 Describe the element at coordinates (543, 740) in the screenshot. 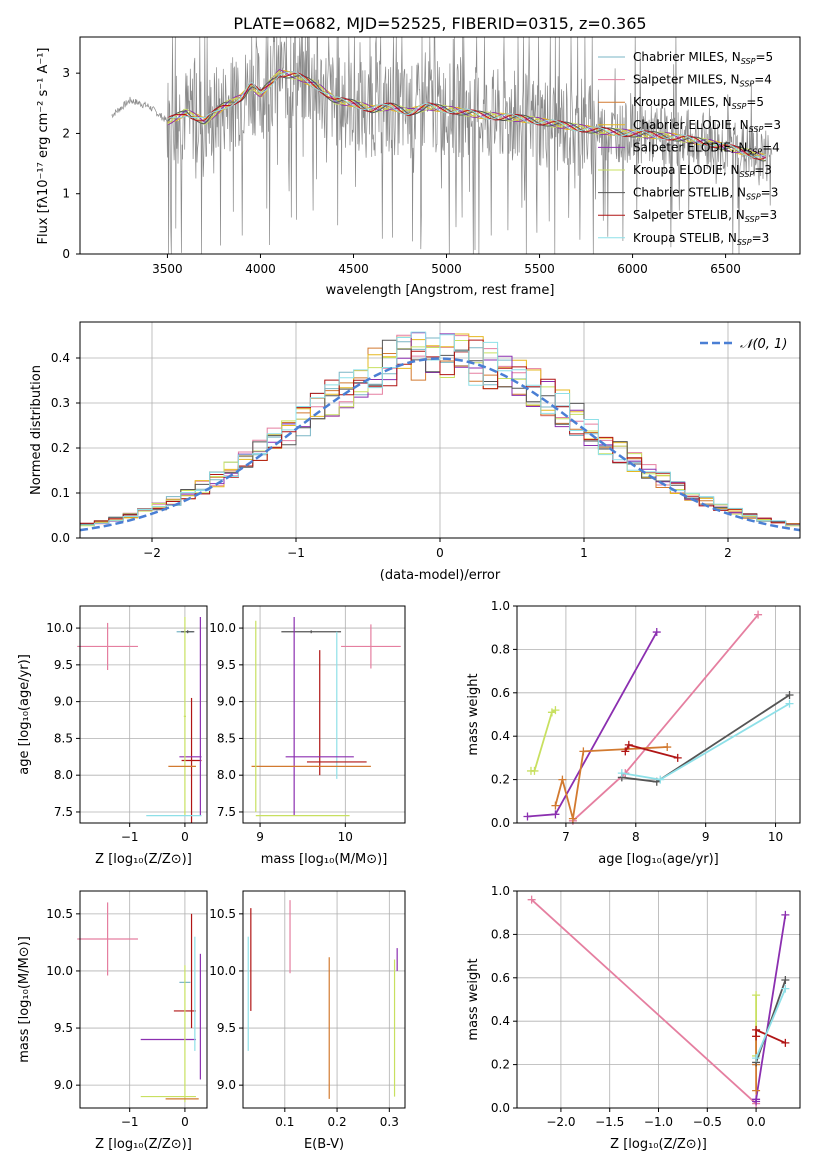

I see `weight-line-kroupa_elodie` at that location.